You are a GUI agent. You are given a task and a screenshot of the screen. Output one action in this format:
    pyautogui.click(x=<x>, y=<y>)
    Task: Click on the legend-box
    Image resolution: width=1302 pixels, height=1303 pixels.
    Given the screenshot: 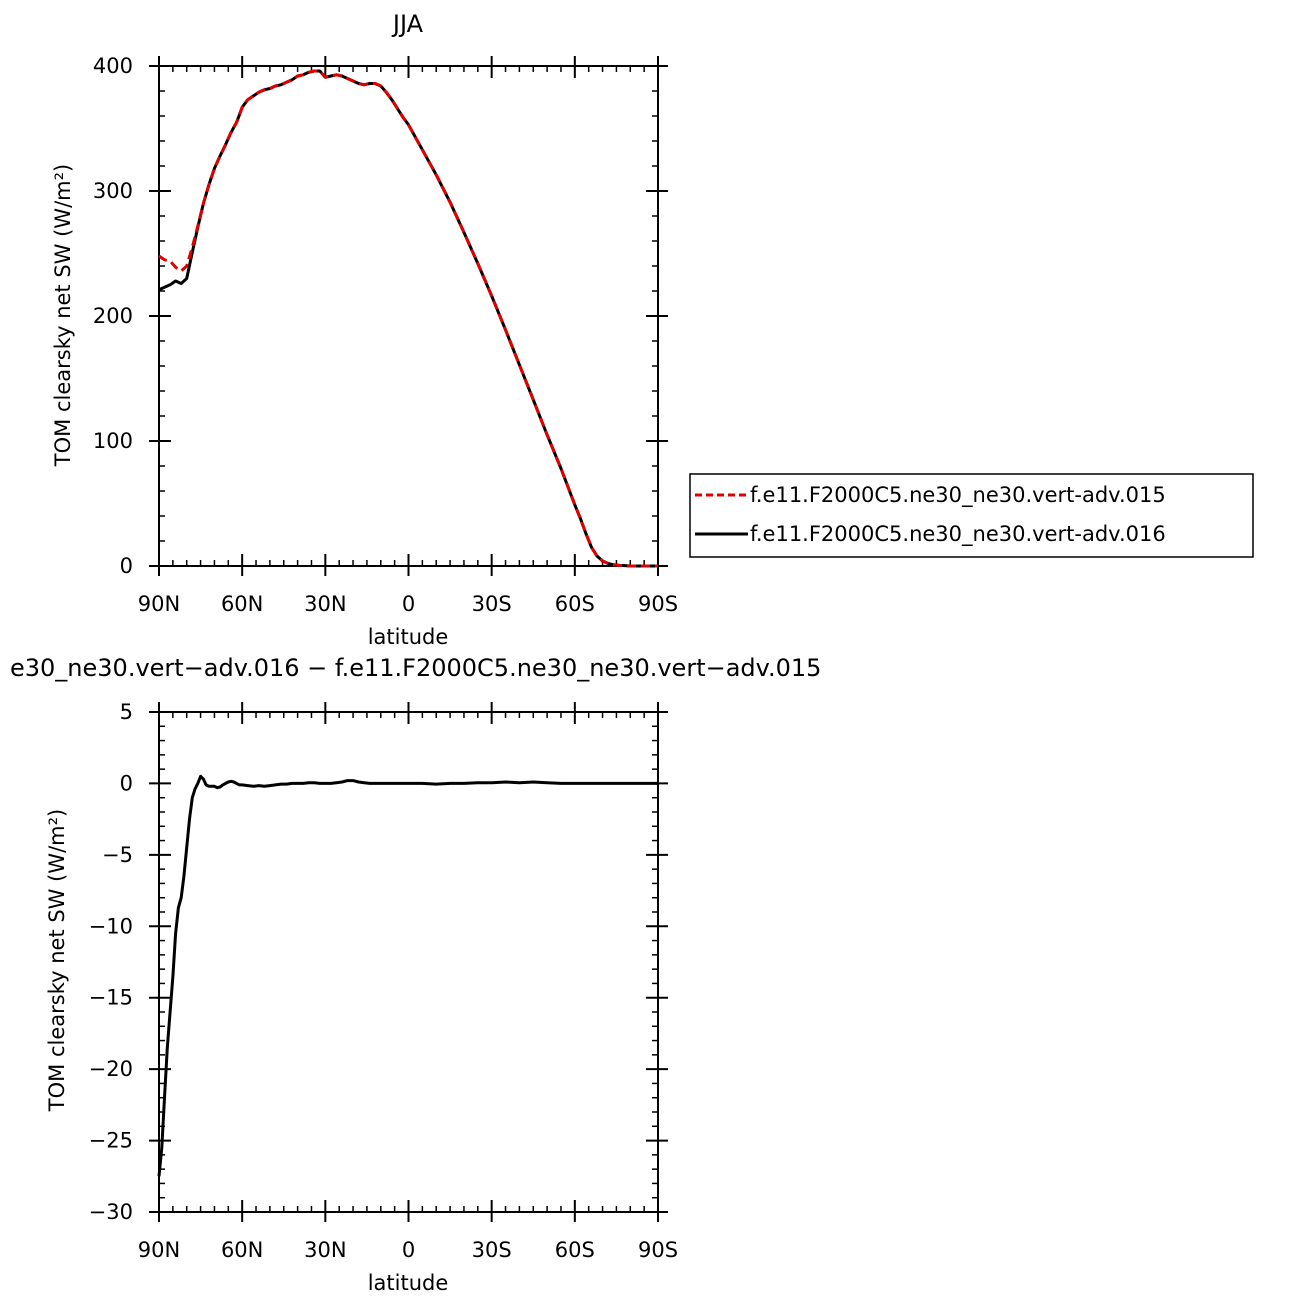 What is the action you would take?
    pyautogui.click(x=971, y=515)
    